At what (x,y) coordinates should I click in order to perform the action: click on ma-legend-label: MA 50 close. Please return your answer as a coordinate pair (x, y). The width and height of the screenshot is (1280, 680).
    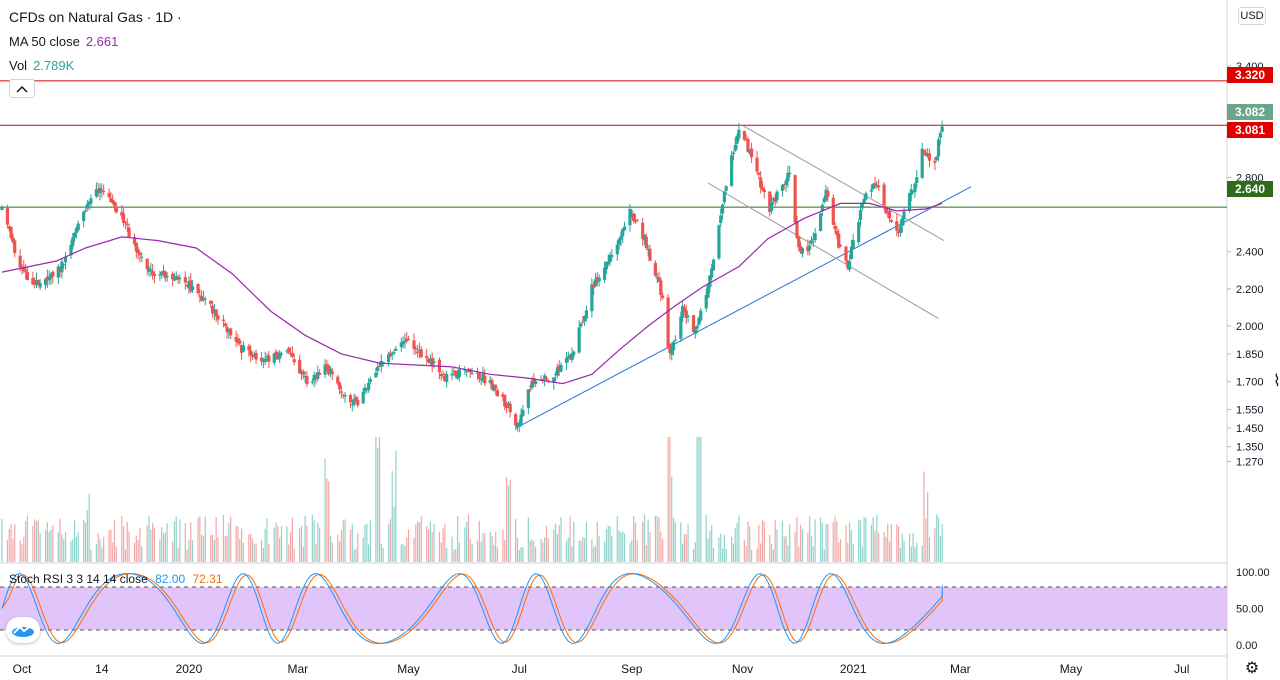
    Looking at the image, I should click on (44, 41).